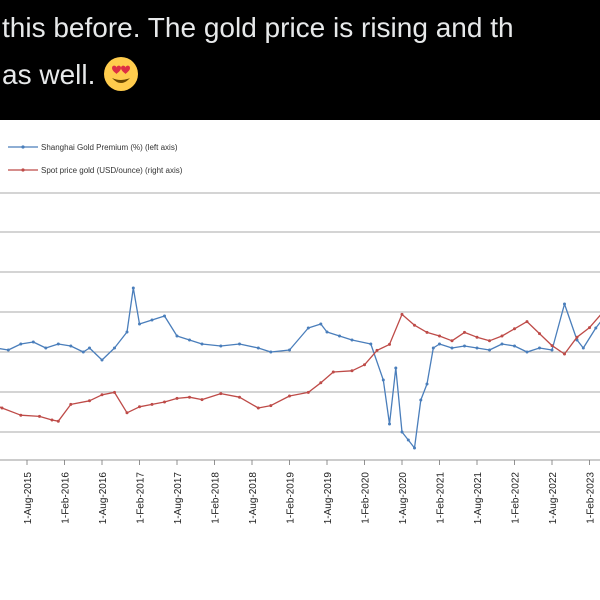 This screenshot has width=600, height=600. What do you see at coordinates (366, 498) in the screenshot?
I see `x-tick-label-9: 1-Feb-2020` at bounding box center [366, 498].